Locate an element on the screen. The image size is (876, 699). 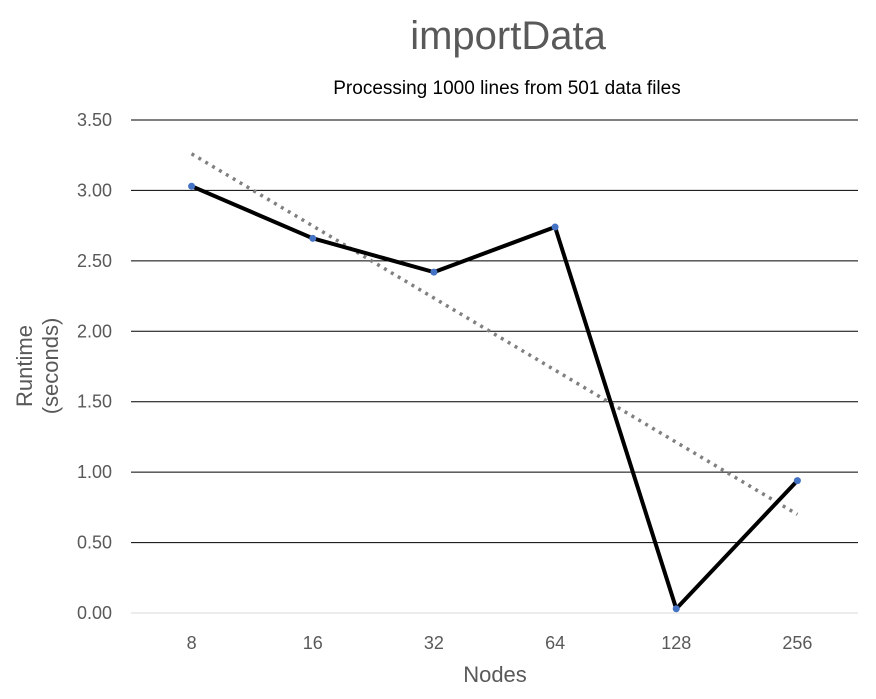
x-tick-label: 64 is located at coordinates (555, 643).